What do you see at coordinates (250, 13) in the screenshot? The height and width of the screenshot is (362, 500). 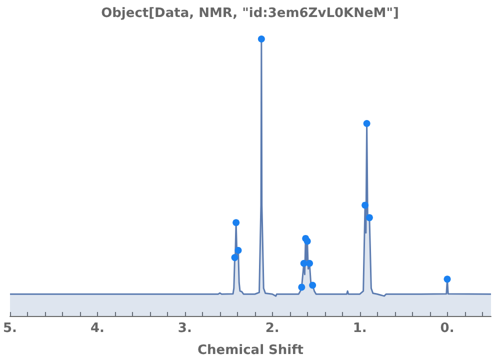 I see `chart-title: Object[Data, NMR, "id:3em6ZvL0KNeM"]` at bounding box center [250, 13].